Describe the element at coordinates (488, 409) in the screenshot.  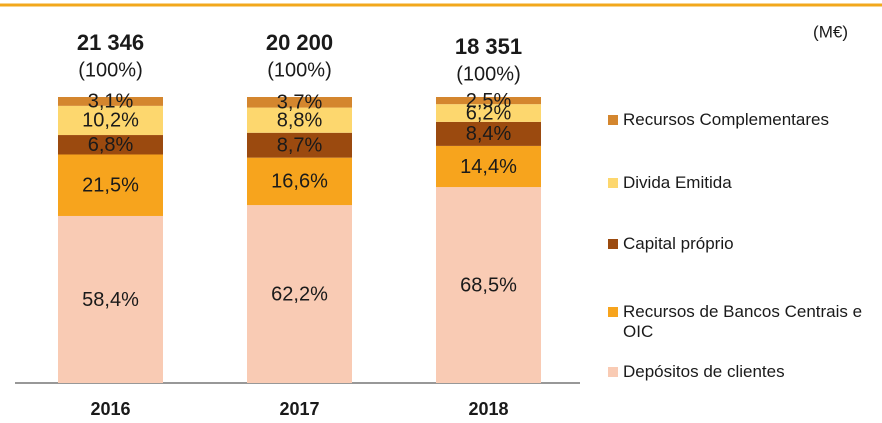
I see `x-tick-label: 2018` at that location.